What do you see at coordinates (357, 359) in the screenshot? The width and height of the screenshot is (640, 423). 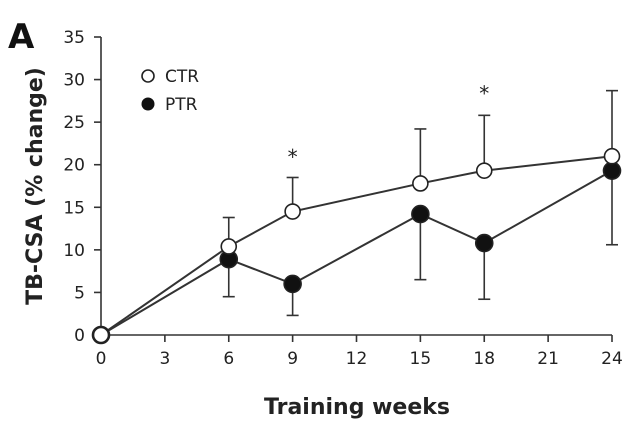 I see `x-tick-label: 12` at bounding box center [357, 359].